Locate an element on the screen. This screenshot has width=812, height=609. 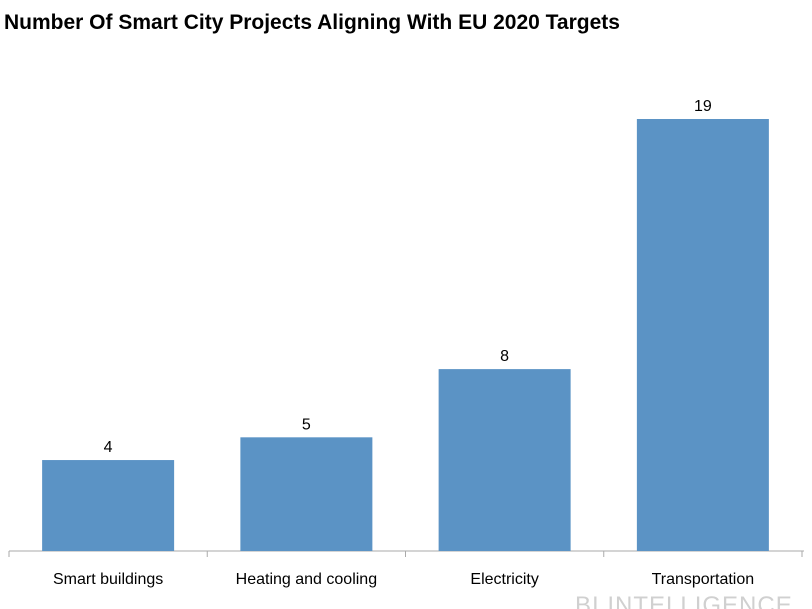
watermark: BI INTELLIGENCE is located at coordinates (684, 600).